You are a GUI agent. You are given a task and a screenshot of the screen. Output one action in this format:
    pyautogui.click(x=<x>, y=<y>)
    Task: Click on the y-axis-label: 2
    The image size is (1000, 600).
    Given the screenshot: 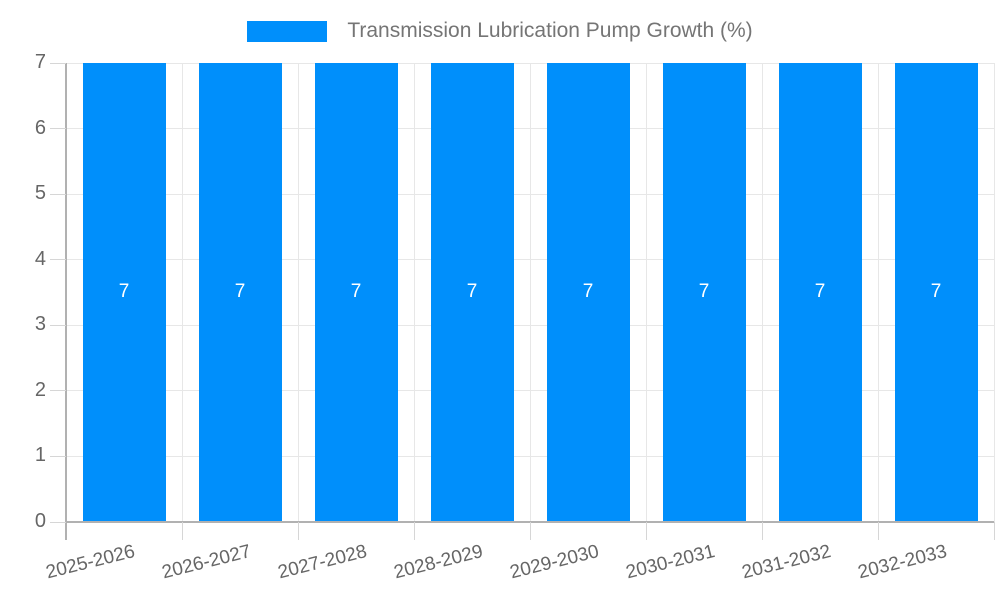 What is the action you would take?
    pyautogui.click(x=40, y=389)
    